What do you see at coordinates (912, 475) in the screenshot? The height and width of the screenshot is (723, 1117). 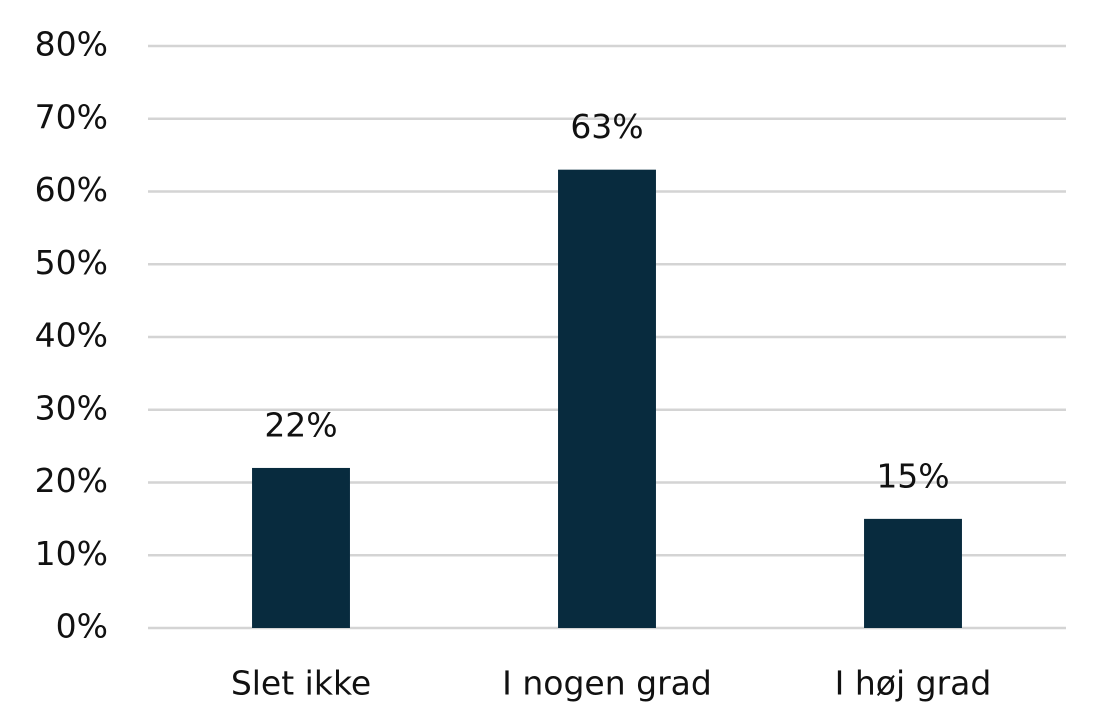 I see `data-label: 15%` at bounding box center [912, 475].